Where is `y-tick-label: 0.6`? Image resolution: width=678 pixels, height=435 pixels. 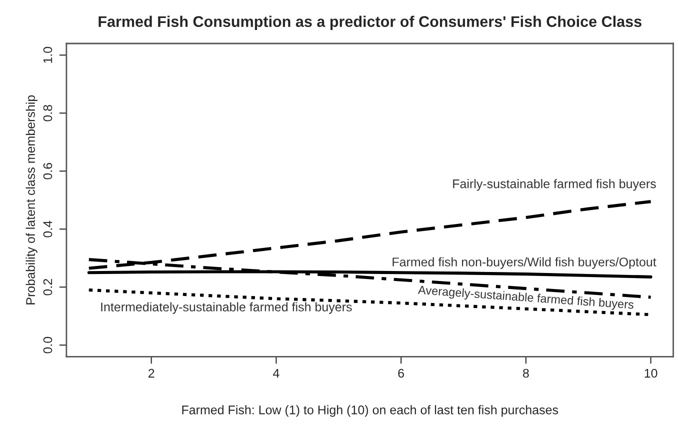 y-tick-label: 0.6 is located at coordinates (47, 171).